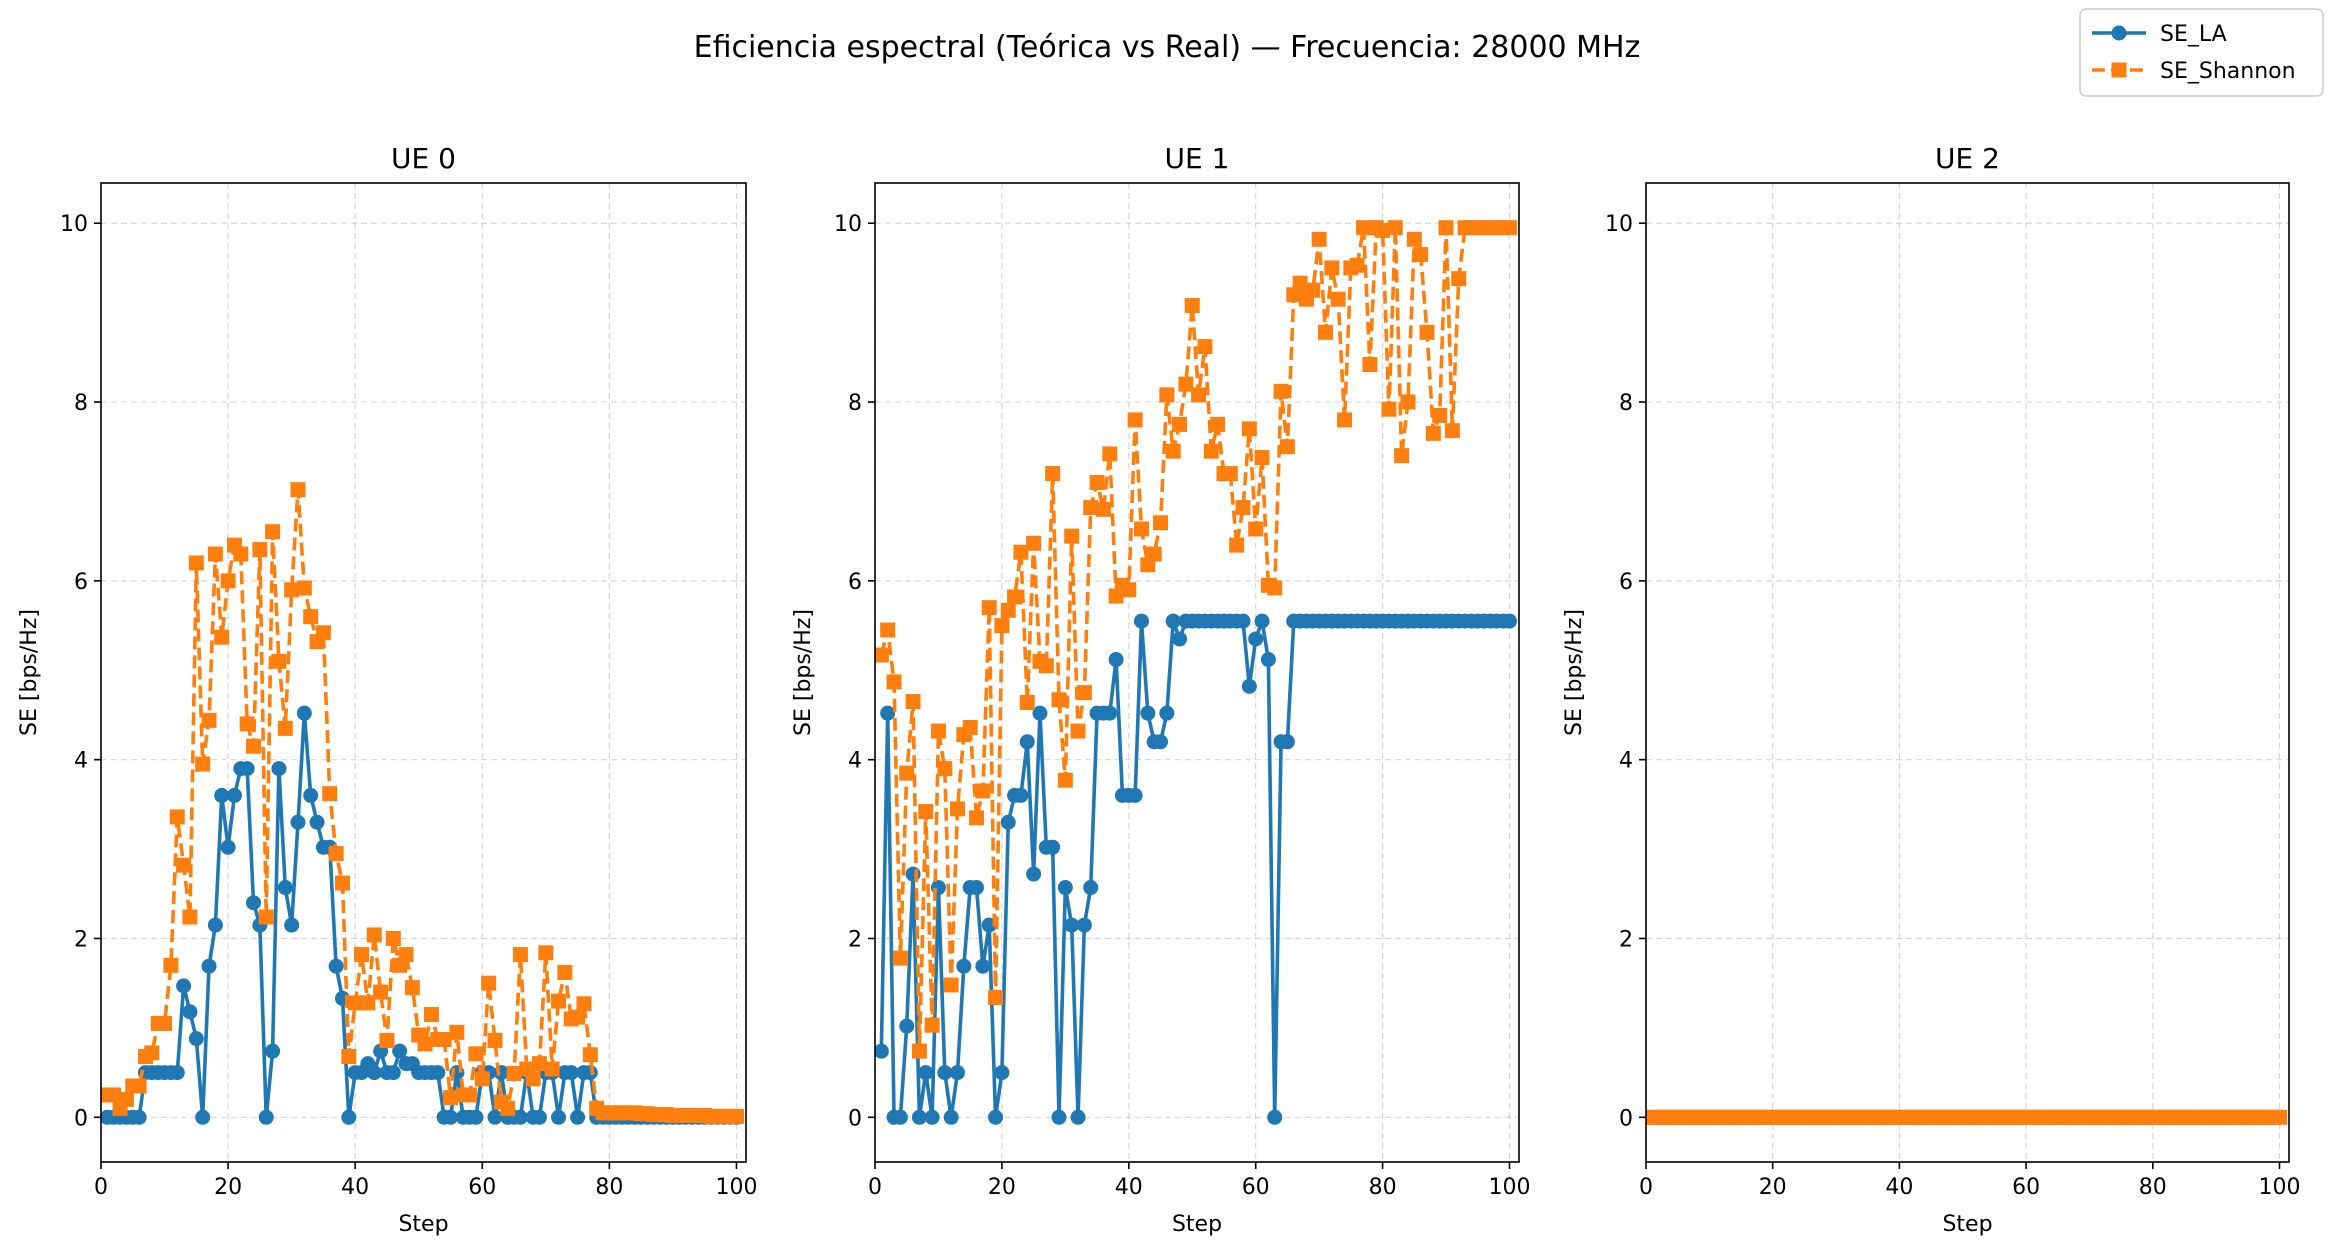  I want to click on y-tick-label: 4, so click(81, 761).